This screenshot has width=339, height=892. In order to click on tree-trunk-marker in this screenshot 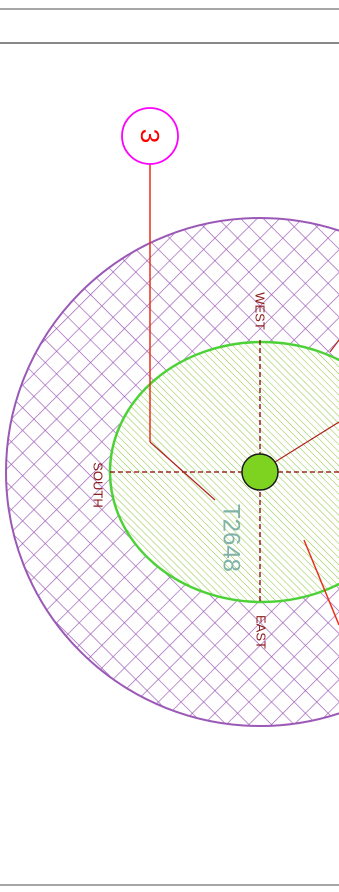, I will do `click(260, 472)`.